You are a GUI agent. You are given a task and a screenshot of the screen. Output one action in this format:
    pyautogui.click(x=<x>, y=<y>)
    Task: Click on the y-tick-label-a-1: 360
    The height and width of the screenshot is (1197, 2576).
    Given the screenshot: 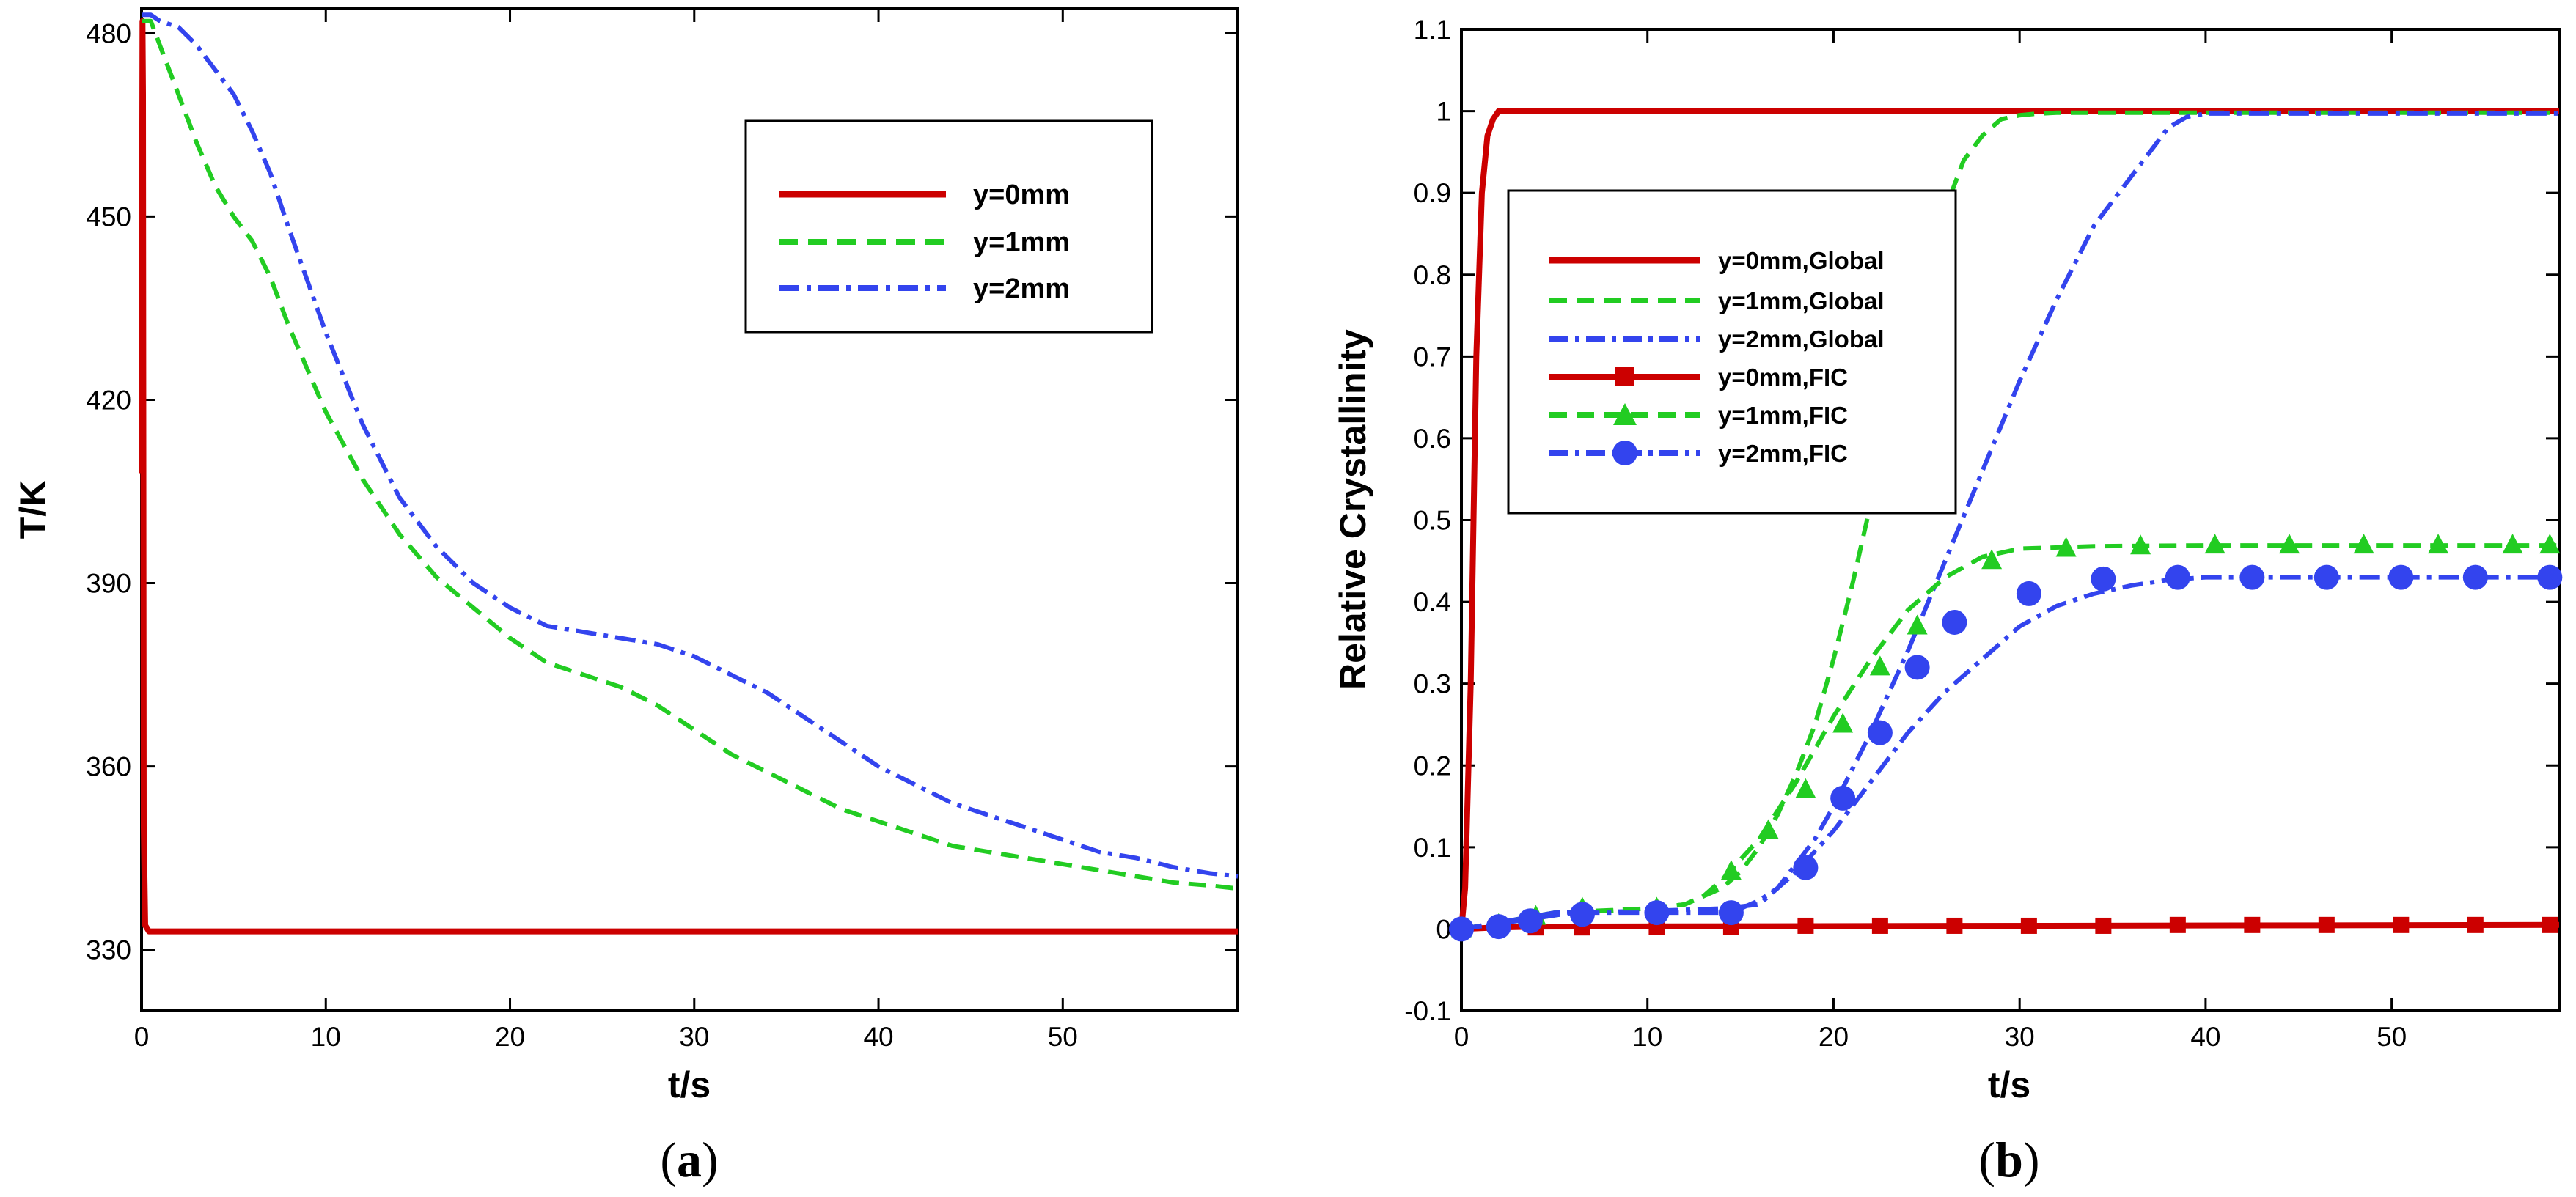 What is the action you would take?
    pyautogui.click(x=109, y=767)
    